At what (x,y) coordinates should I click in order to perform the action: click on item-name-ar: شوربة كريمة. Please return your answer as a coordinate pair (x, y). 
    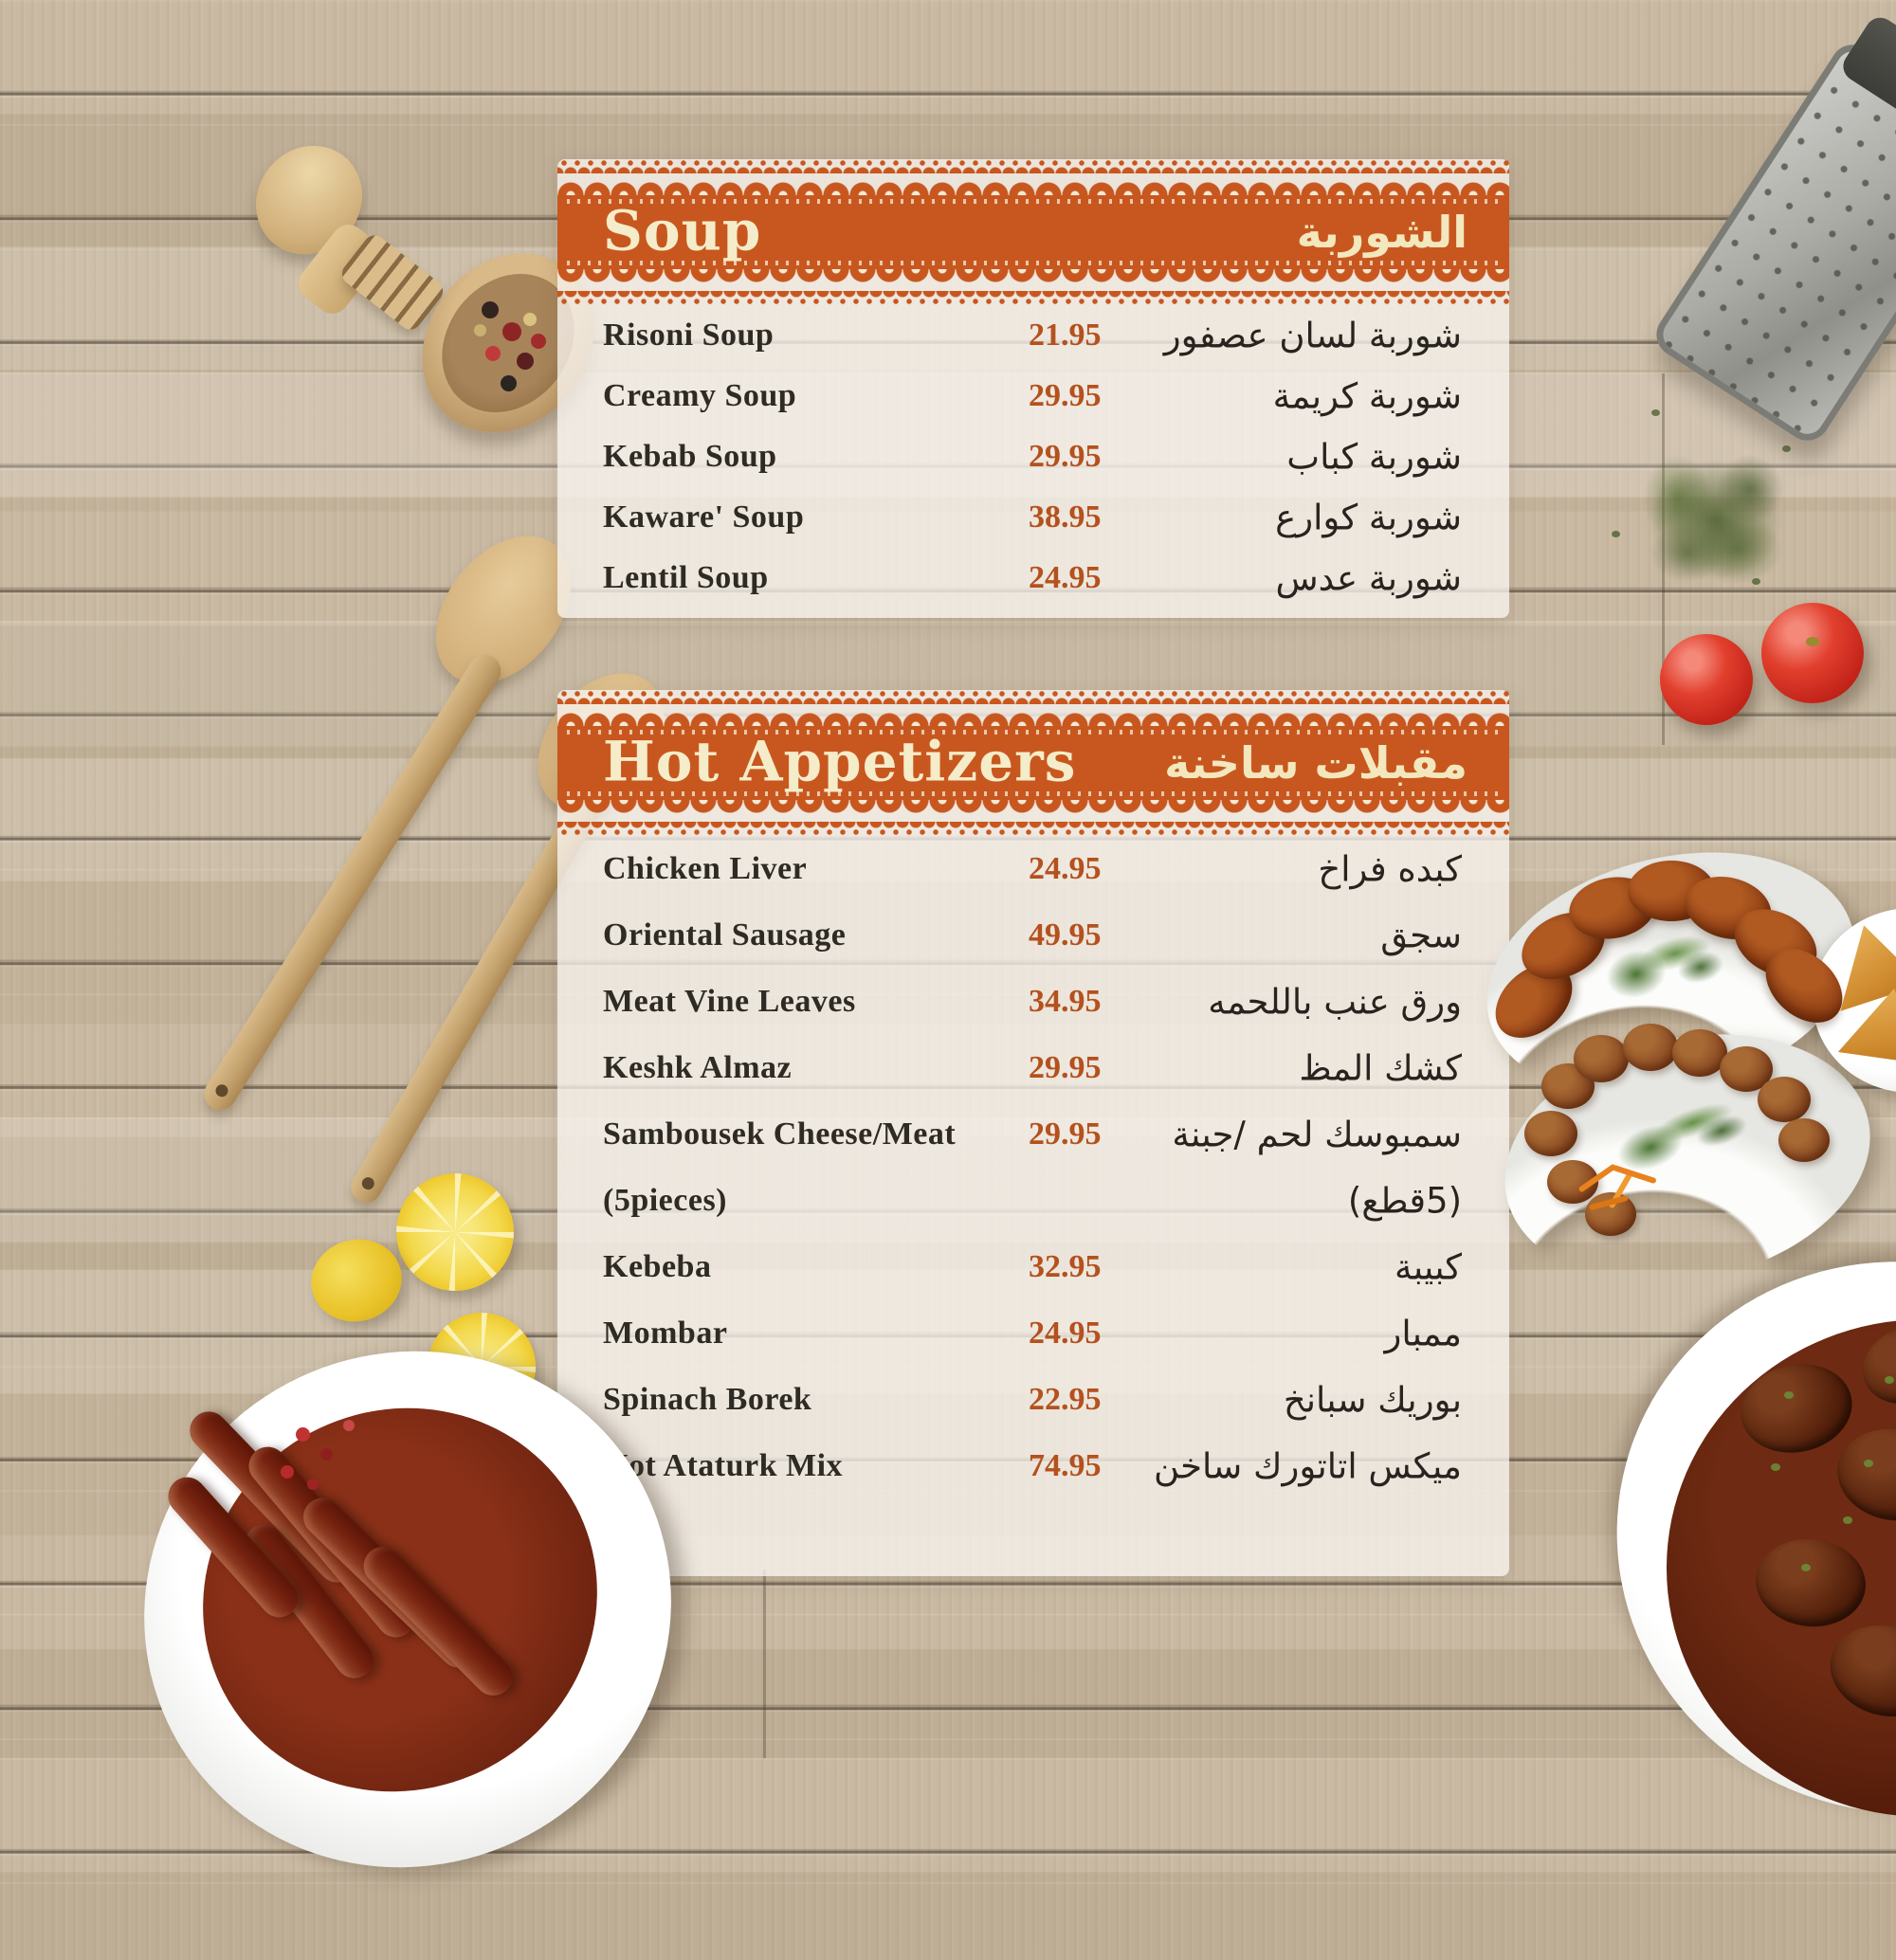
    Looking at the image, I should click on (1367, 396).